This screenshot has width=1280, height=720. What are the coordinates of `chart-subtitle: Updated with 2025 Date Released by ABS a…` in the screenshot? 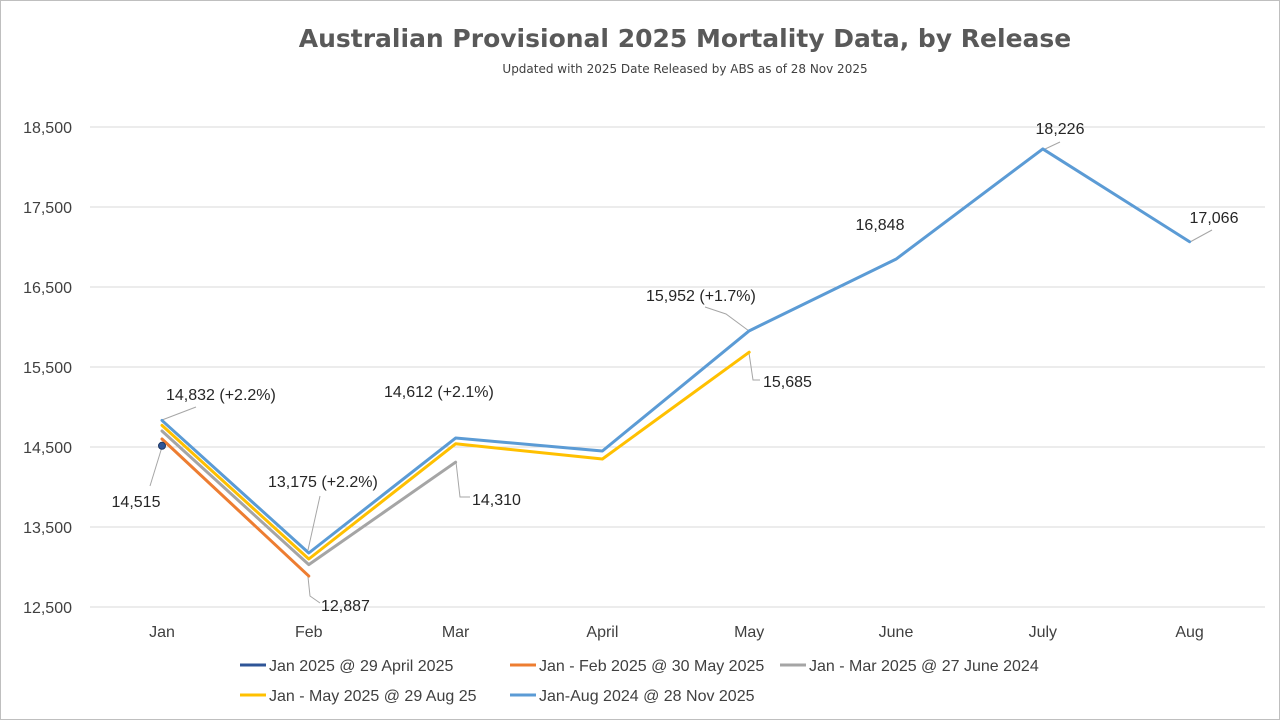 It's located at (684, 69).